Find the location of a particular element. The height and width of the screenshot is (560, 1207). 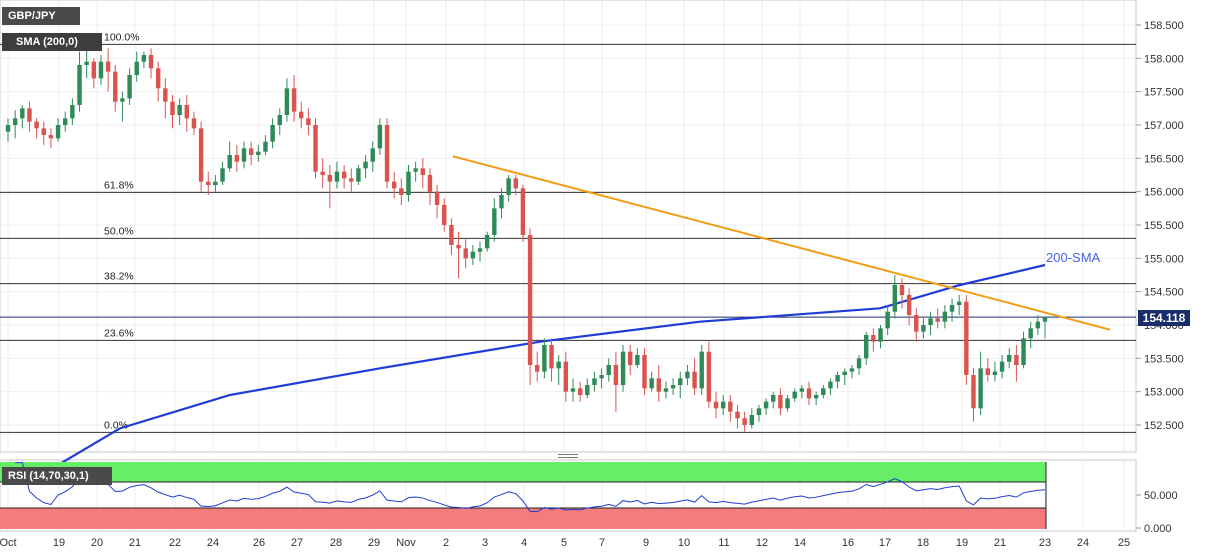

rsi-indicator-label: RSI (14,70,30,1) is located at coordinates (57, 476).